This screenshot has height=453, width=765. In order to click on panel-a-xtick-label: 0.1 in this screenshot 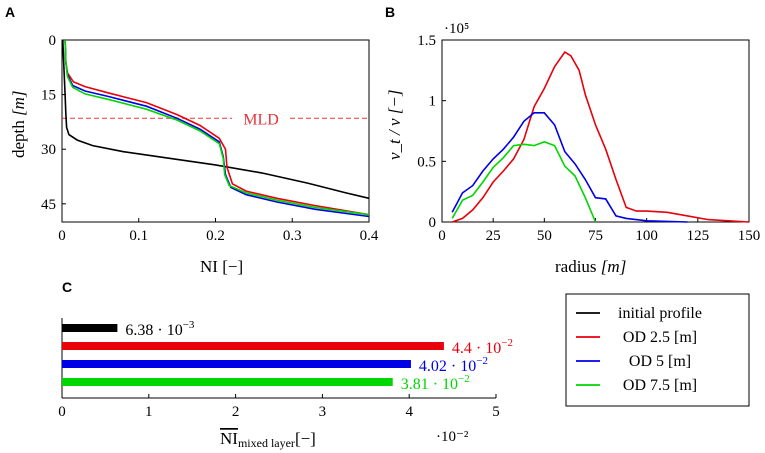, I will do `click(138, 236)`.